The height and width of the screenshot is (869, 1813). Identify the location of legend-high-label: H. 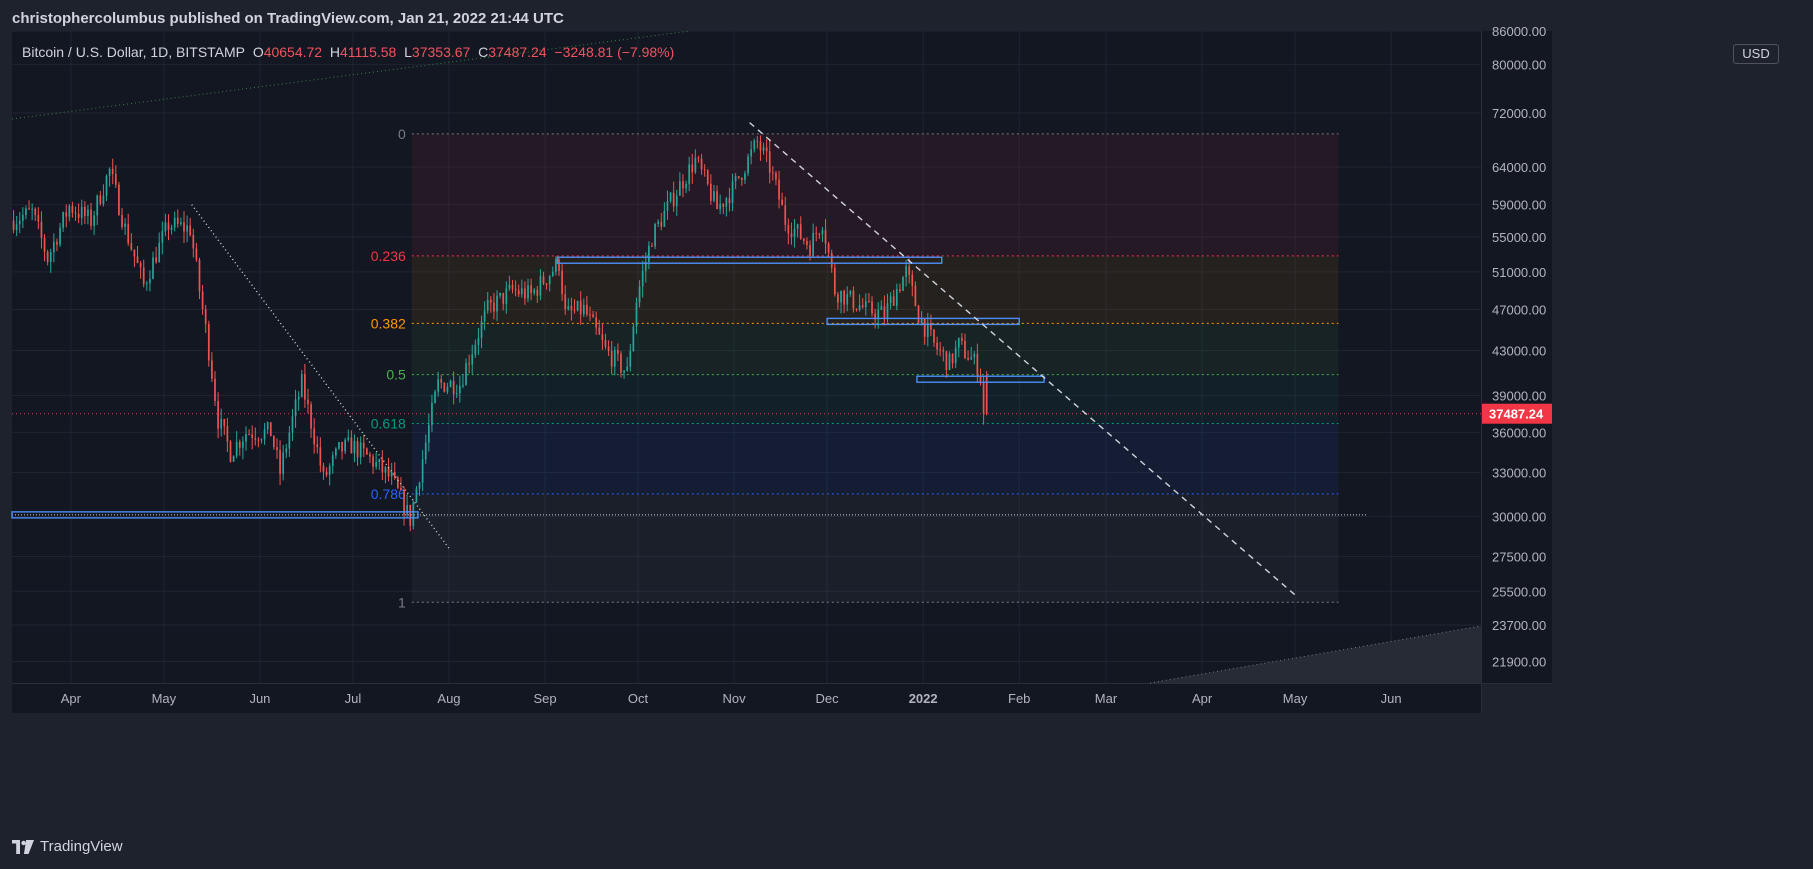
(335, 52).